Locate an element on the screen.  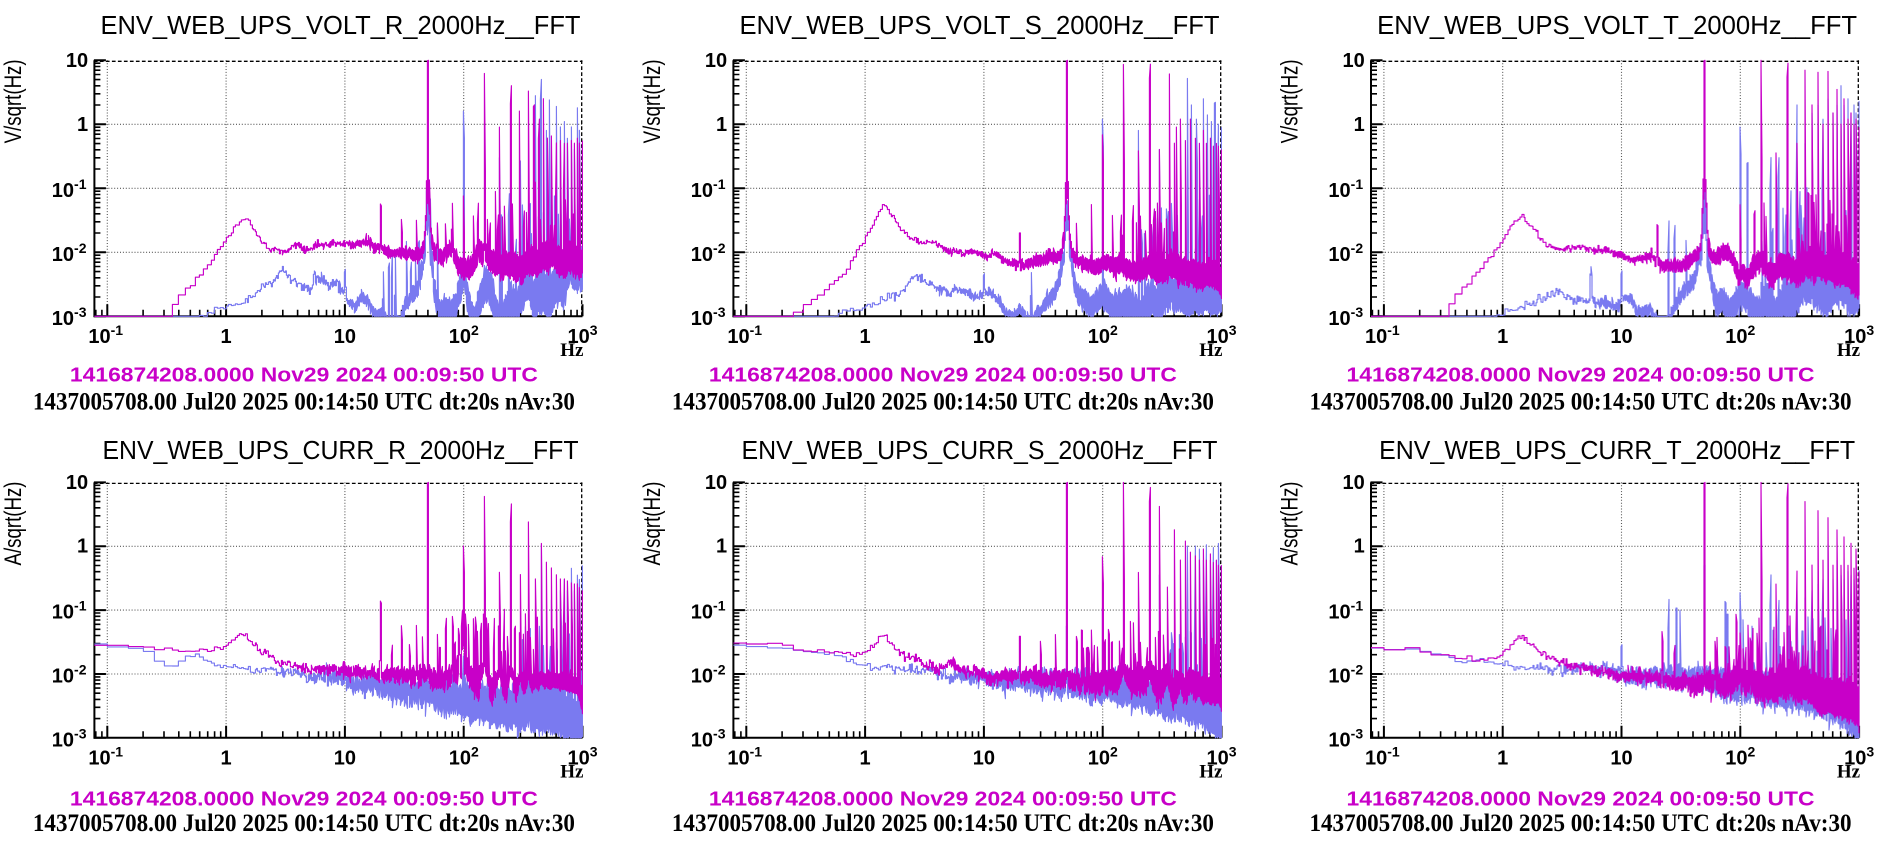
svg-text: ENV_WEB_UPS_VOLT_R_2000Hz__FFT is located at coordinates (341, 25).